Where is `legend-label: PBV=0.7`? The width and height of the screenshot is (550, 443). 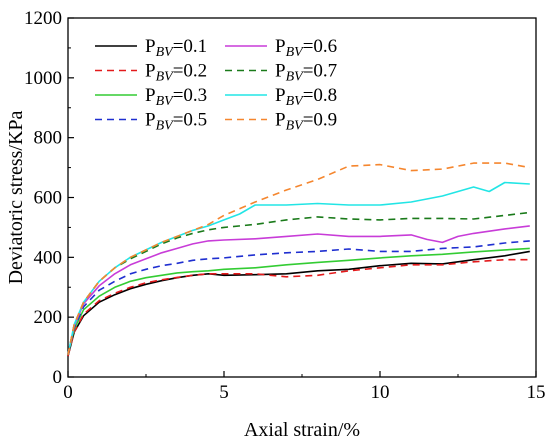
legend-label: PBV=0.7 is located at coordinates (306, 73).